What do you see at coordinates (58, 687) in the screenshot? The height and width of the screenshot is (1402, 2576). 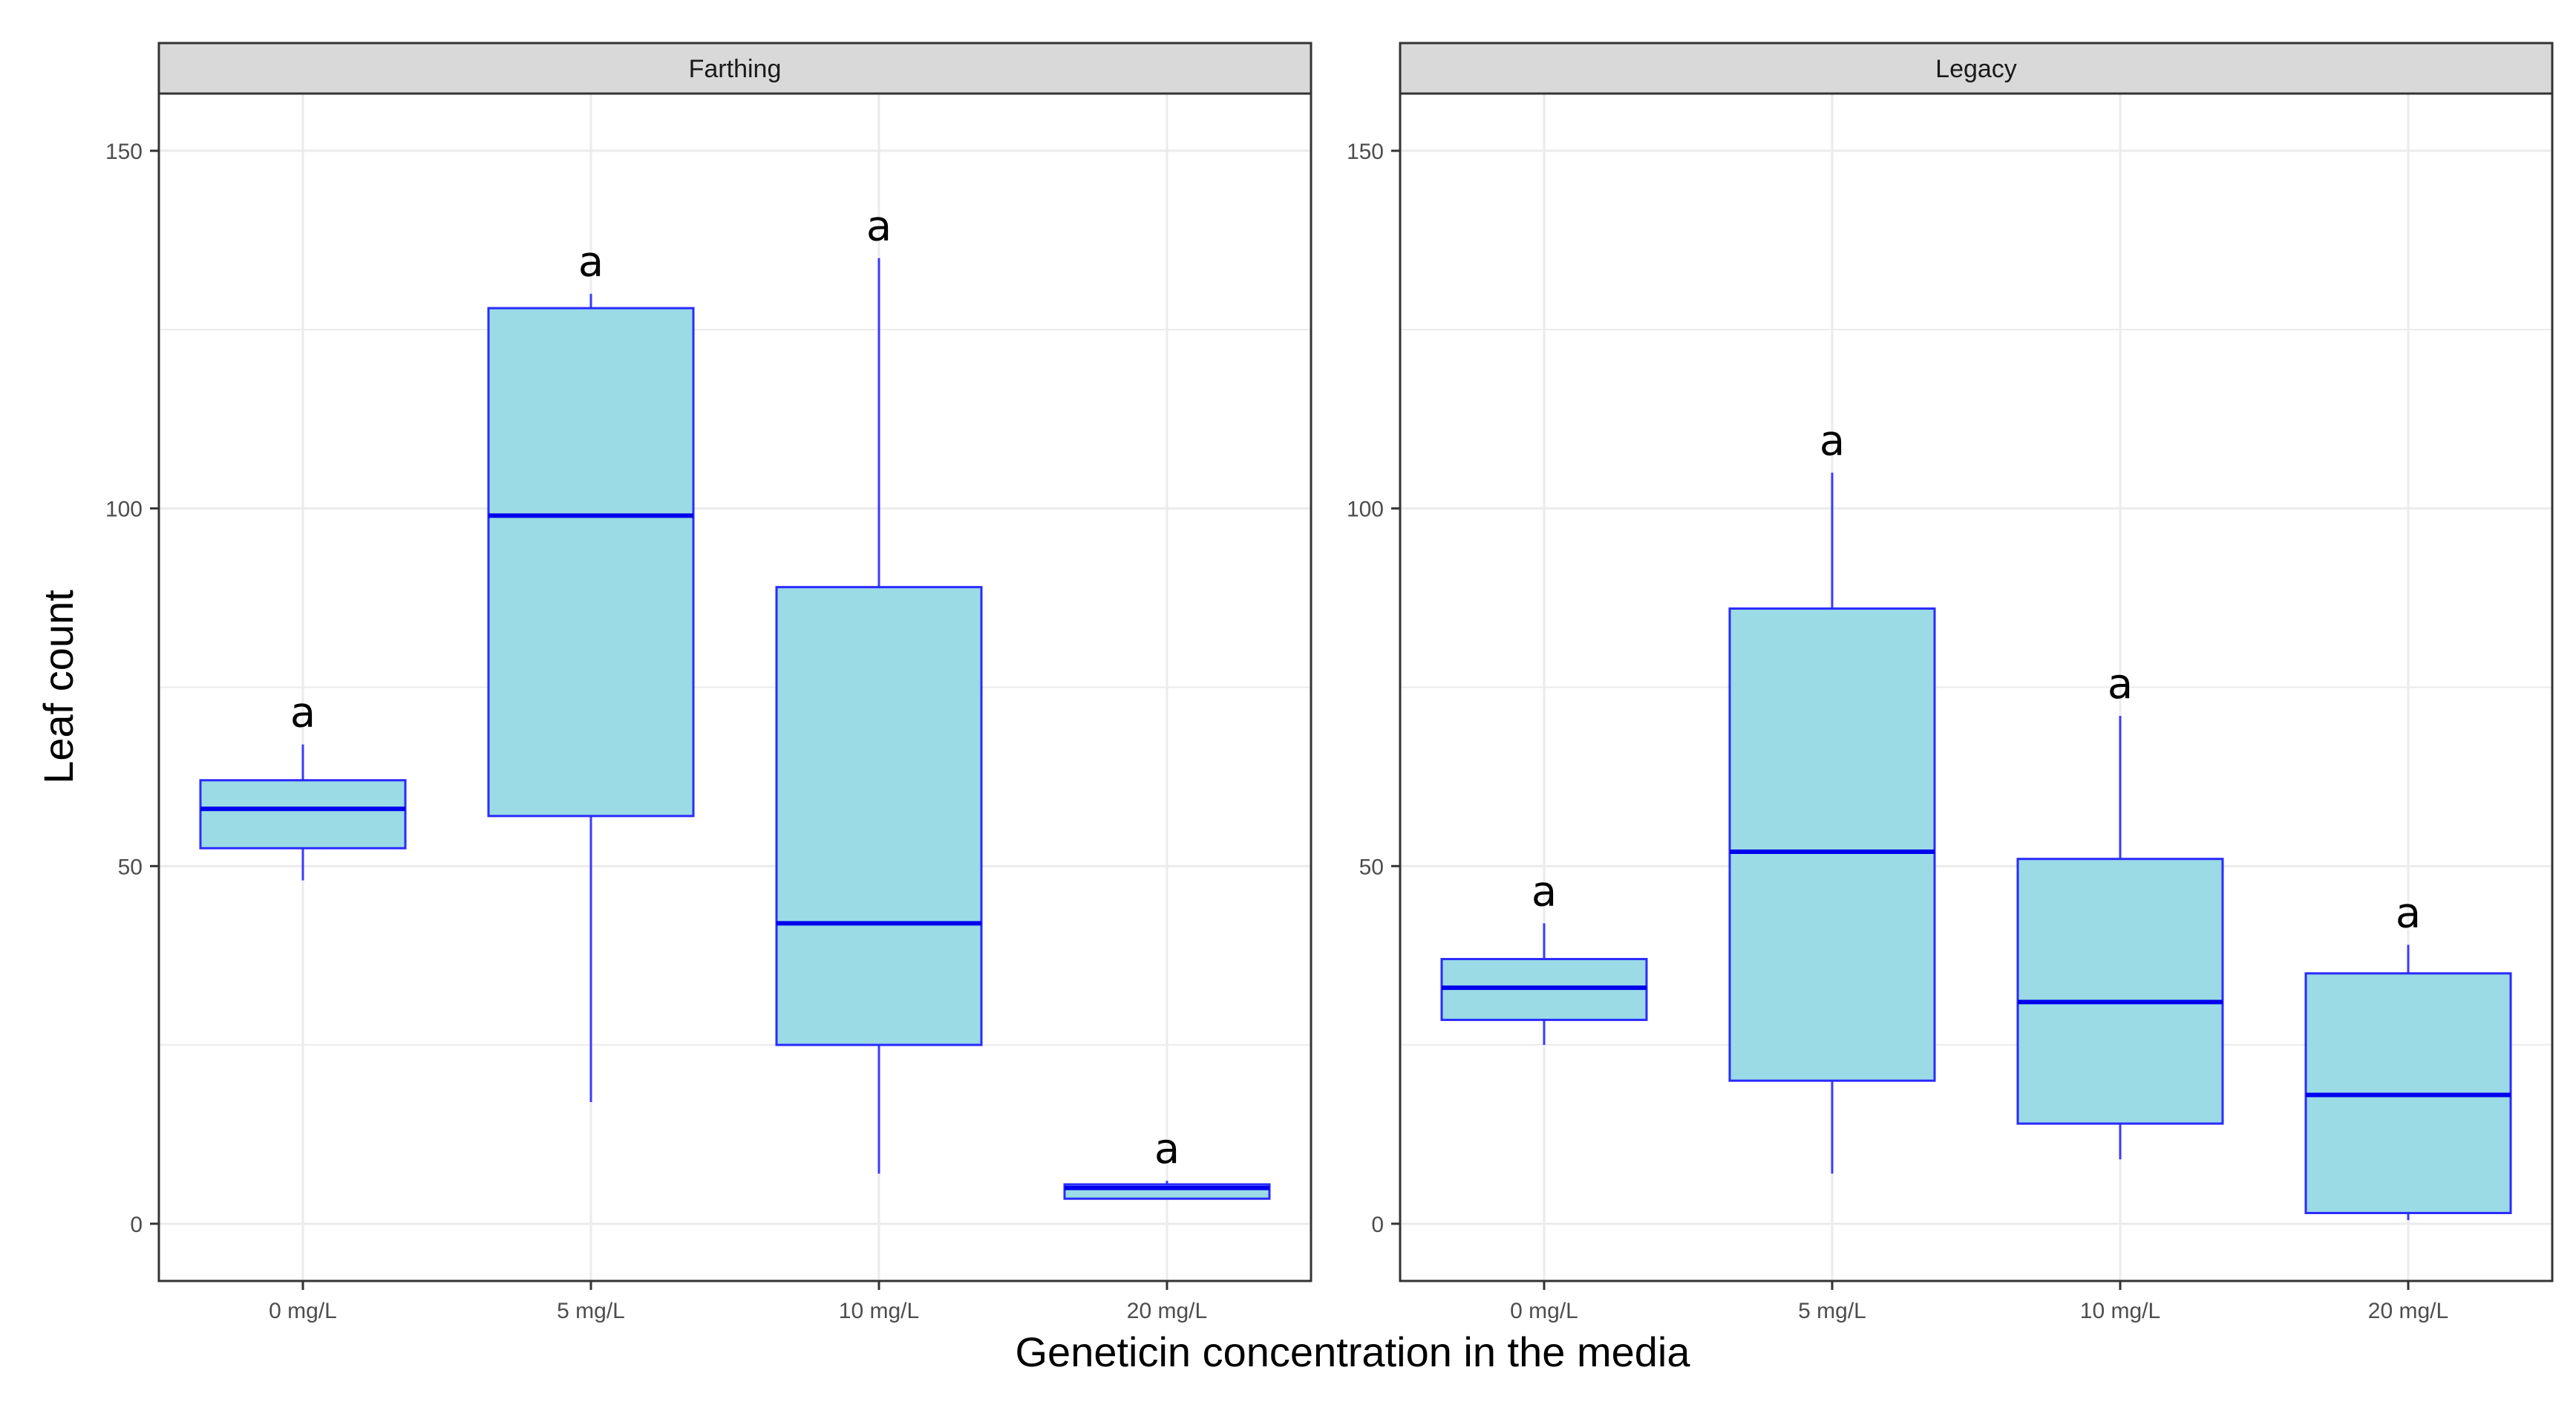 I see `y-axis-title: Leaf count` at bounding box center [58, 687].